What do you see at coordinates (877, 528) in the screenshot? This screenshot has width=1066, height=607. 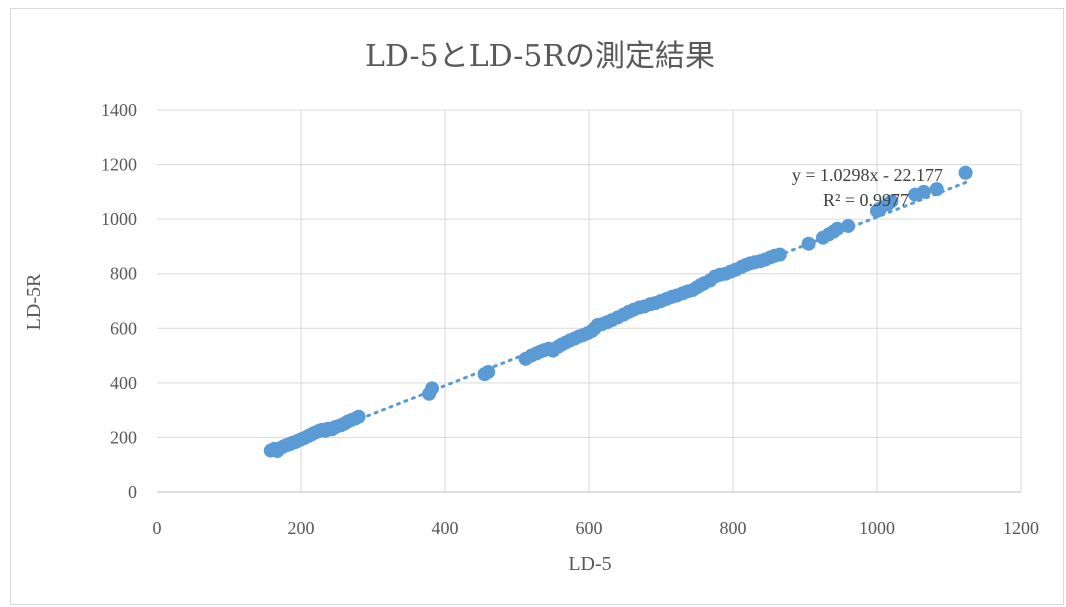 I see `x-tick-label: 1000` at bounding box center [877, 528].